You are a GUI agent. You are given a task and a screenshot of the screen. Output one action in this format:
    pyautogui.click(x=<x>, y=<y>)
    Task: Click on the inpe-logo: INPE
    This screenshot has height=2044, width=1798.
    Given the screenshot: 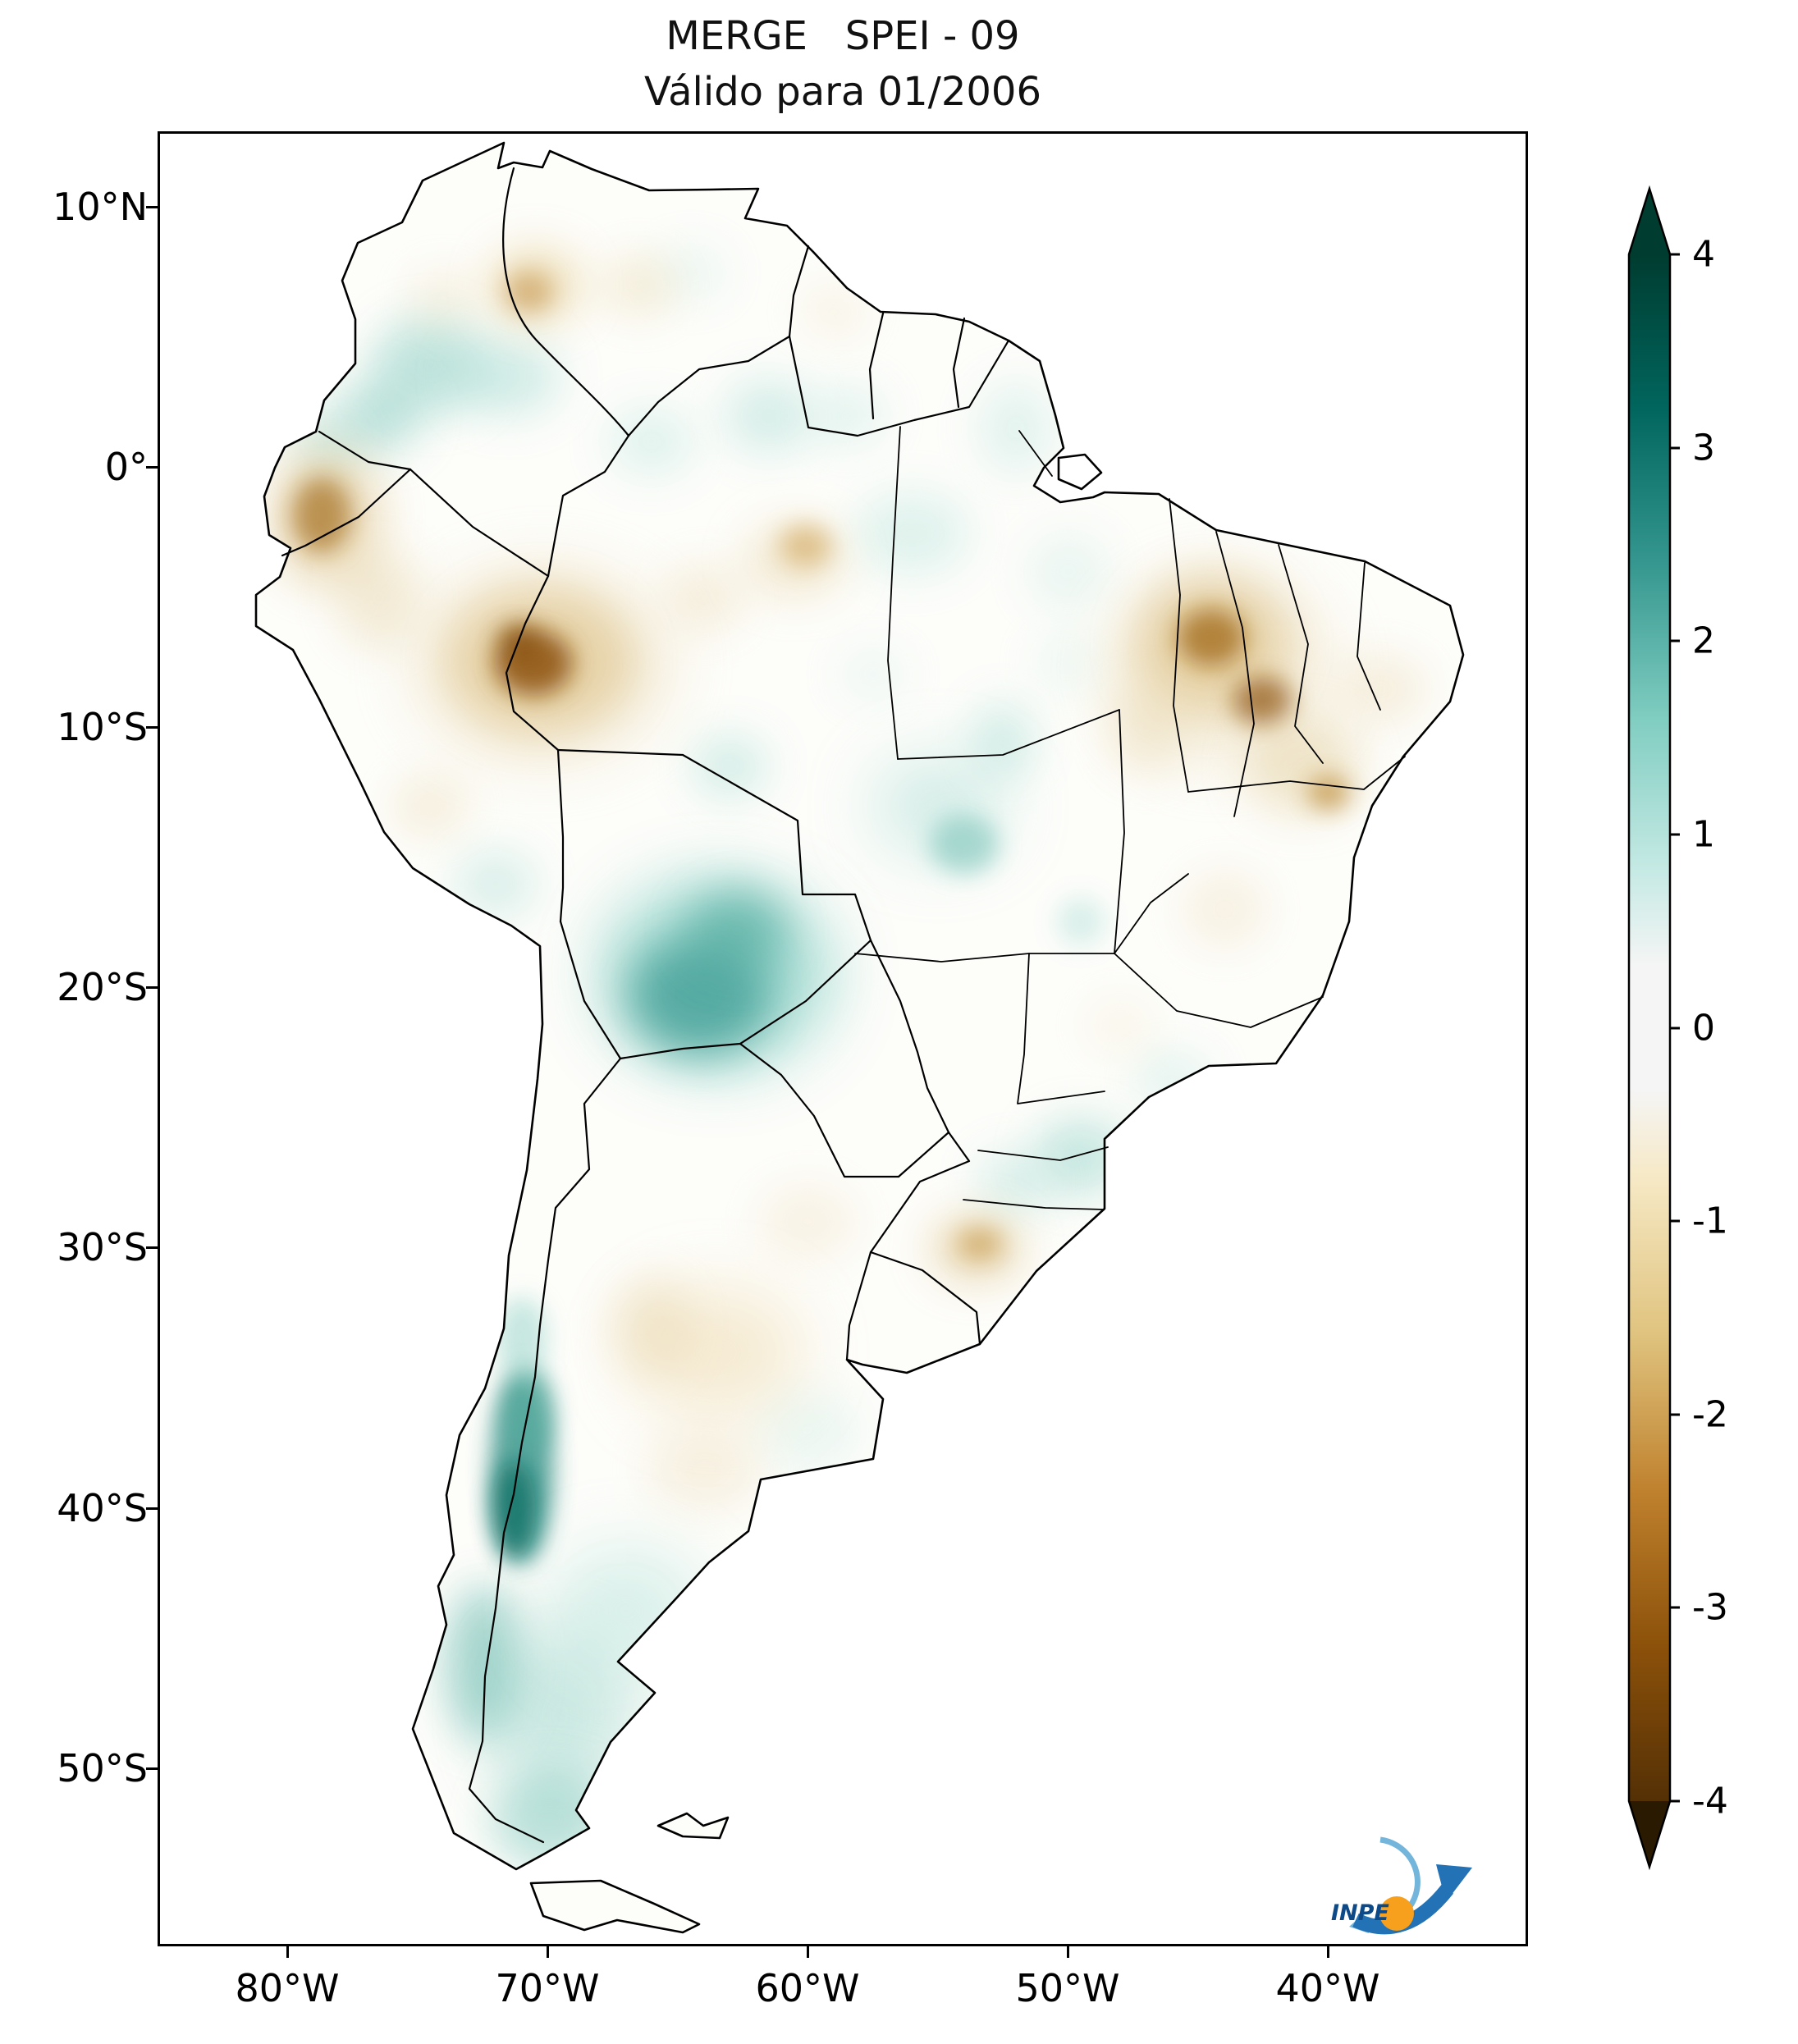 What is the action you would take?
    pyautogui.click(x=1401, y=1885)
    